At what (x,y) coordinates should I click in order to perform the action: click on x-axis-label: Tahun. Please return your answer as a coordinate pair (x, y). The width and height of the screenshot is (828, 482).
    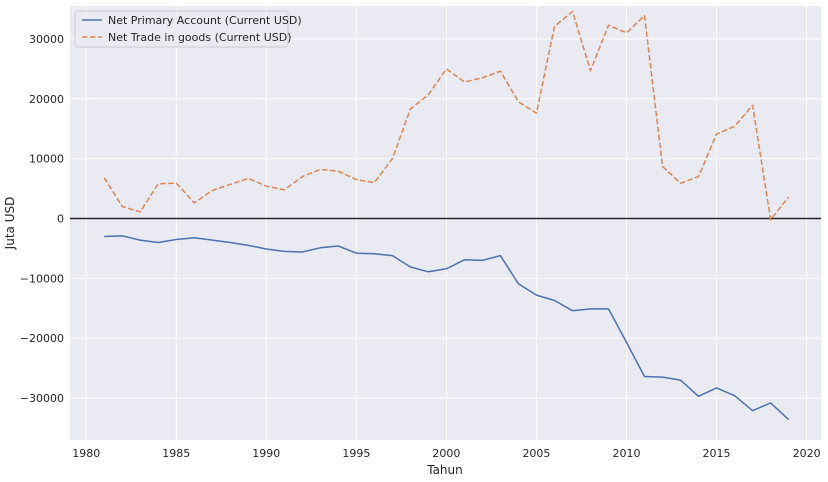
    Looking at the image, I should click on (444, 470).